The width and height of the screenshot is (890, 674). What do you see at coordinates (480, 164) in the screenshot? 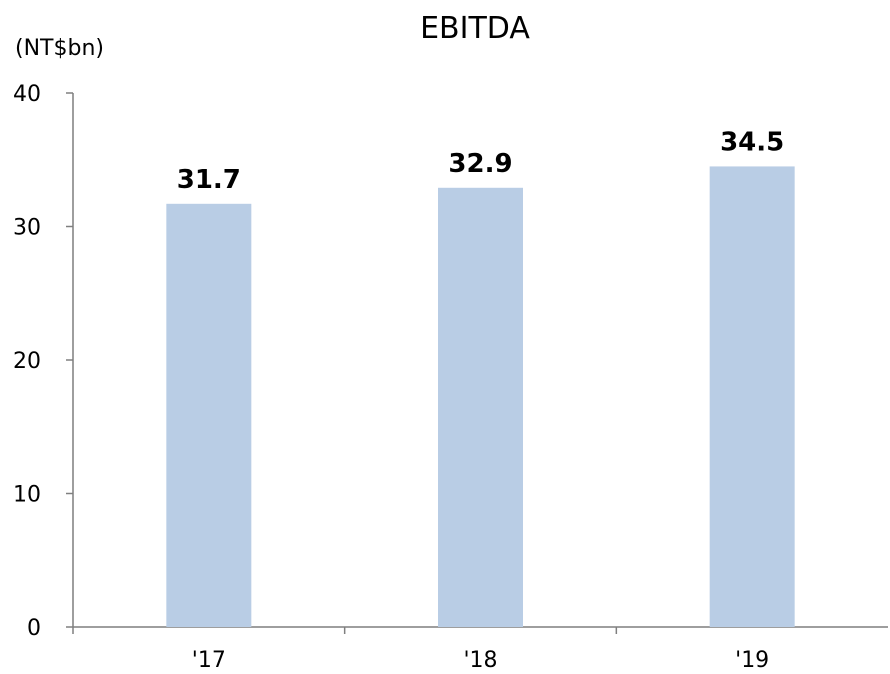
I see `data-label: 32.9` at bounding box center [480, 164].